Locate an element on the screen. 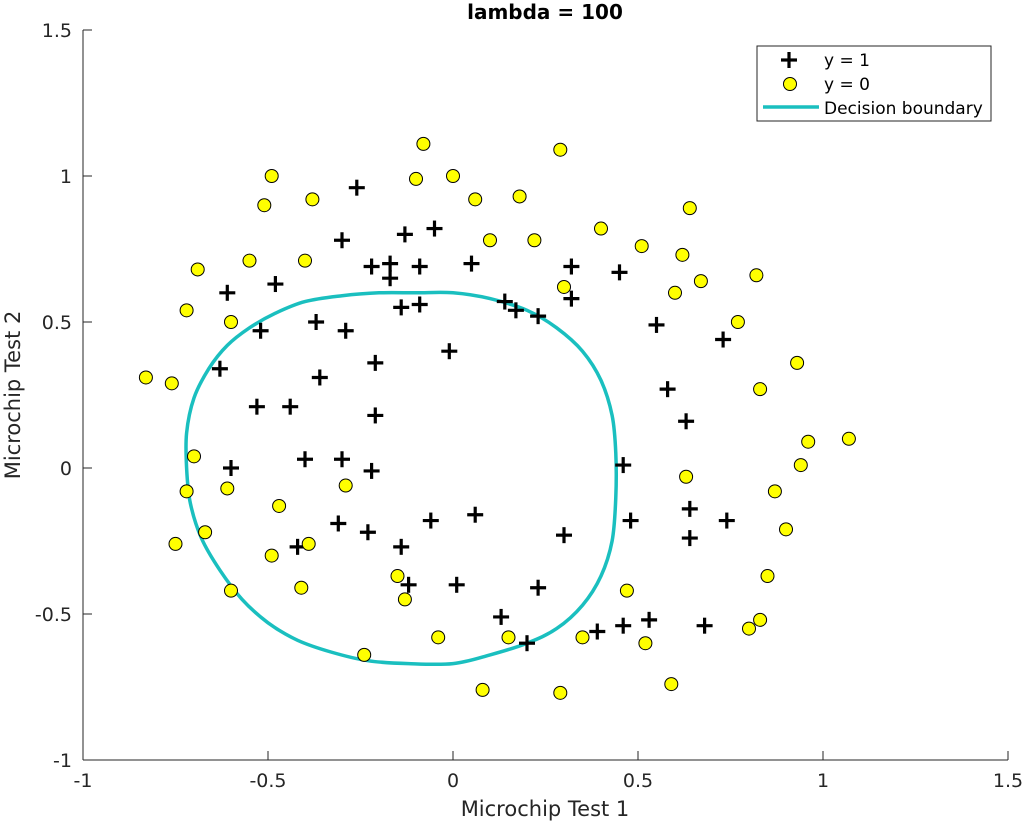 This screenshot has height=824, width=1026. legend-label-y1: y = 1 is located at coordinates (847, 61).